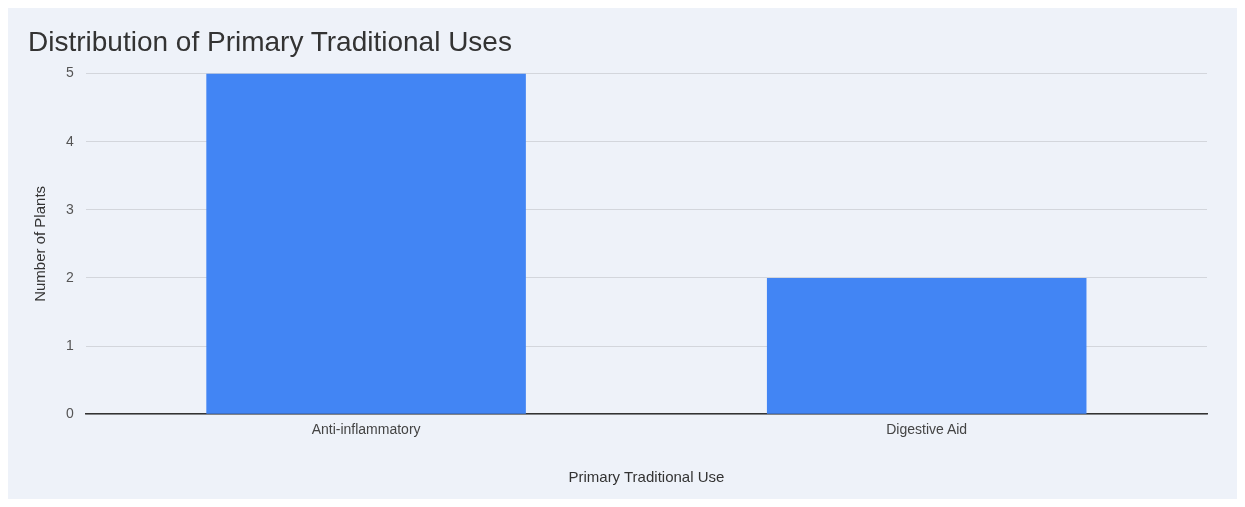  What do you see at coordinates (40, 243) in the screenshot?
I see `y-axis-title: Number of Plants` at bounding box center [40, 243].